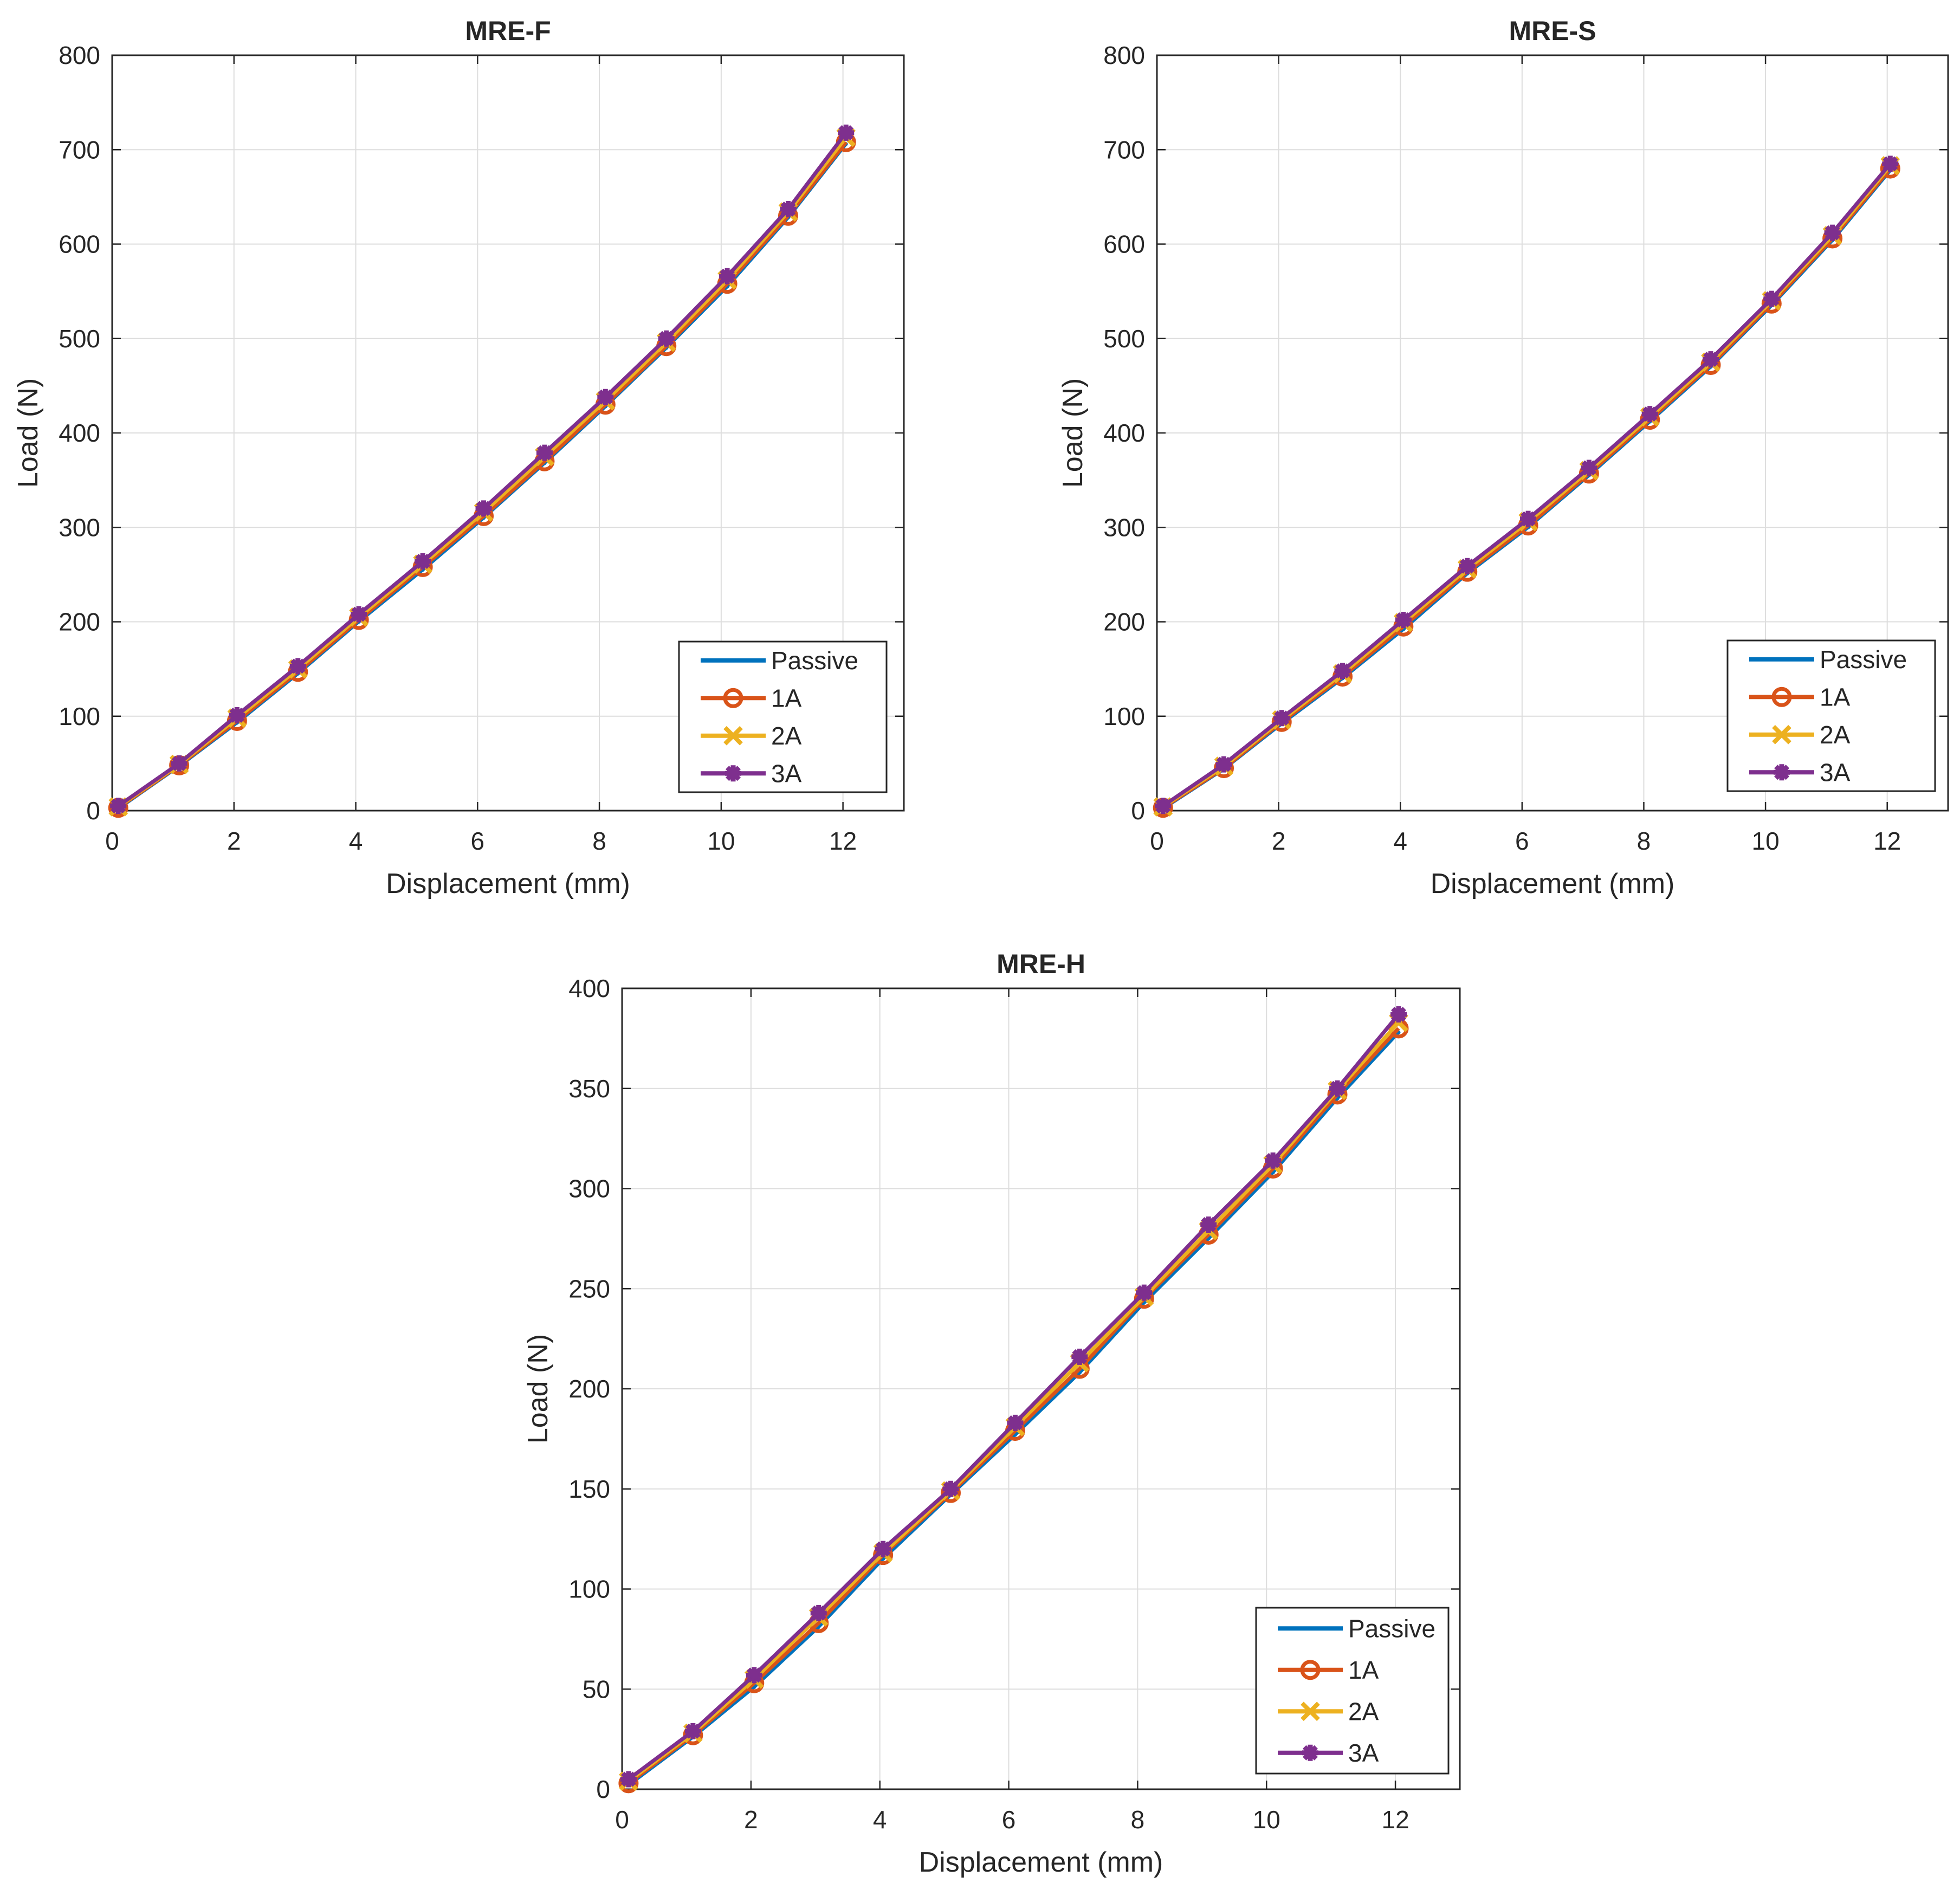 The height and width of the screenshot is (1896, 1960). Describe the element at coordinates (508, 31) in the screenshot. I see `chart-title: MRE-F` at that location.